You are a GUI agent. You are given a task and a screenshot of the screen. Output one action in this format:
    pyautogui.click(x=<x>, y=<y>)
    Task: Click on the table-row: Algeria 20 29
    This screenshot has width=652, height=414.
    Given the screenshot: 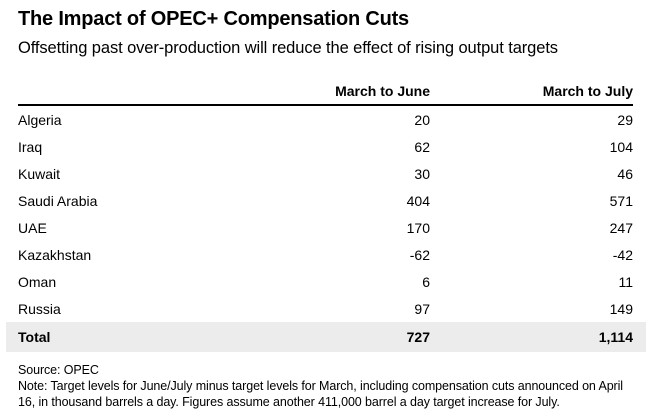 What is the action you would take?
    pyautogui.click(x=325, y=119)
    